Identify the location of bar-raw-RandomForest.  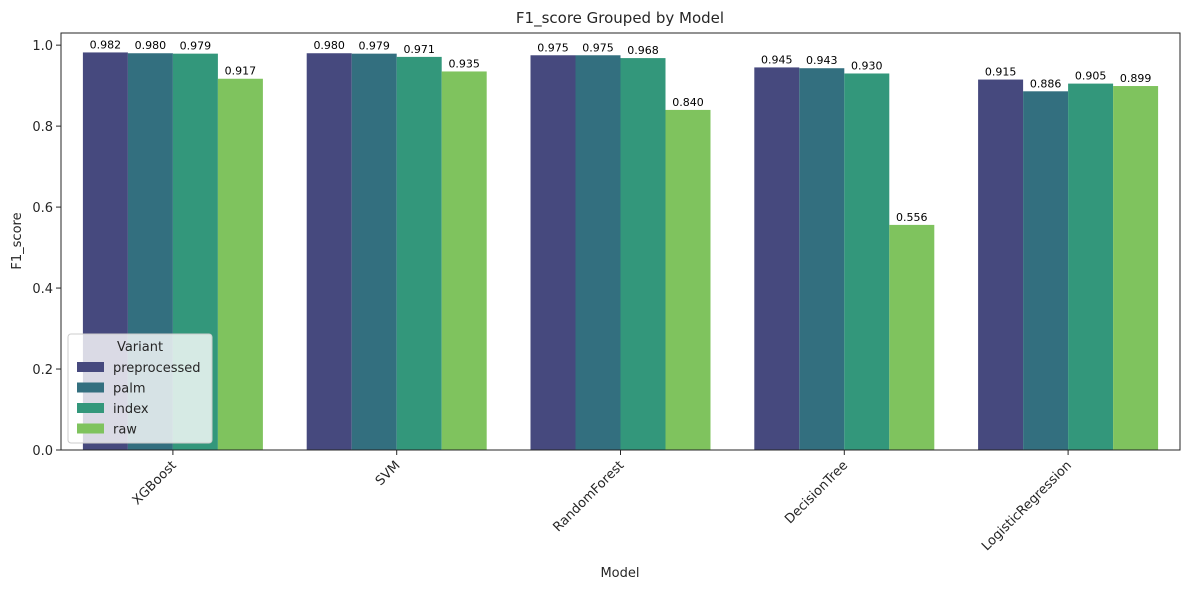
(688, 279).